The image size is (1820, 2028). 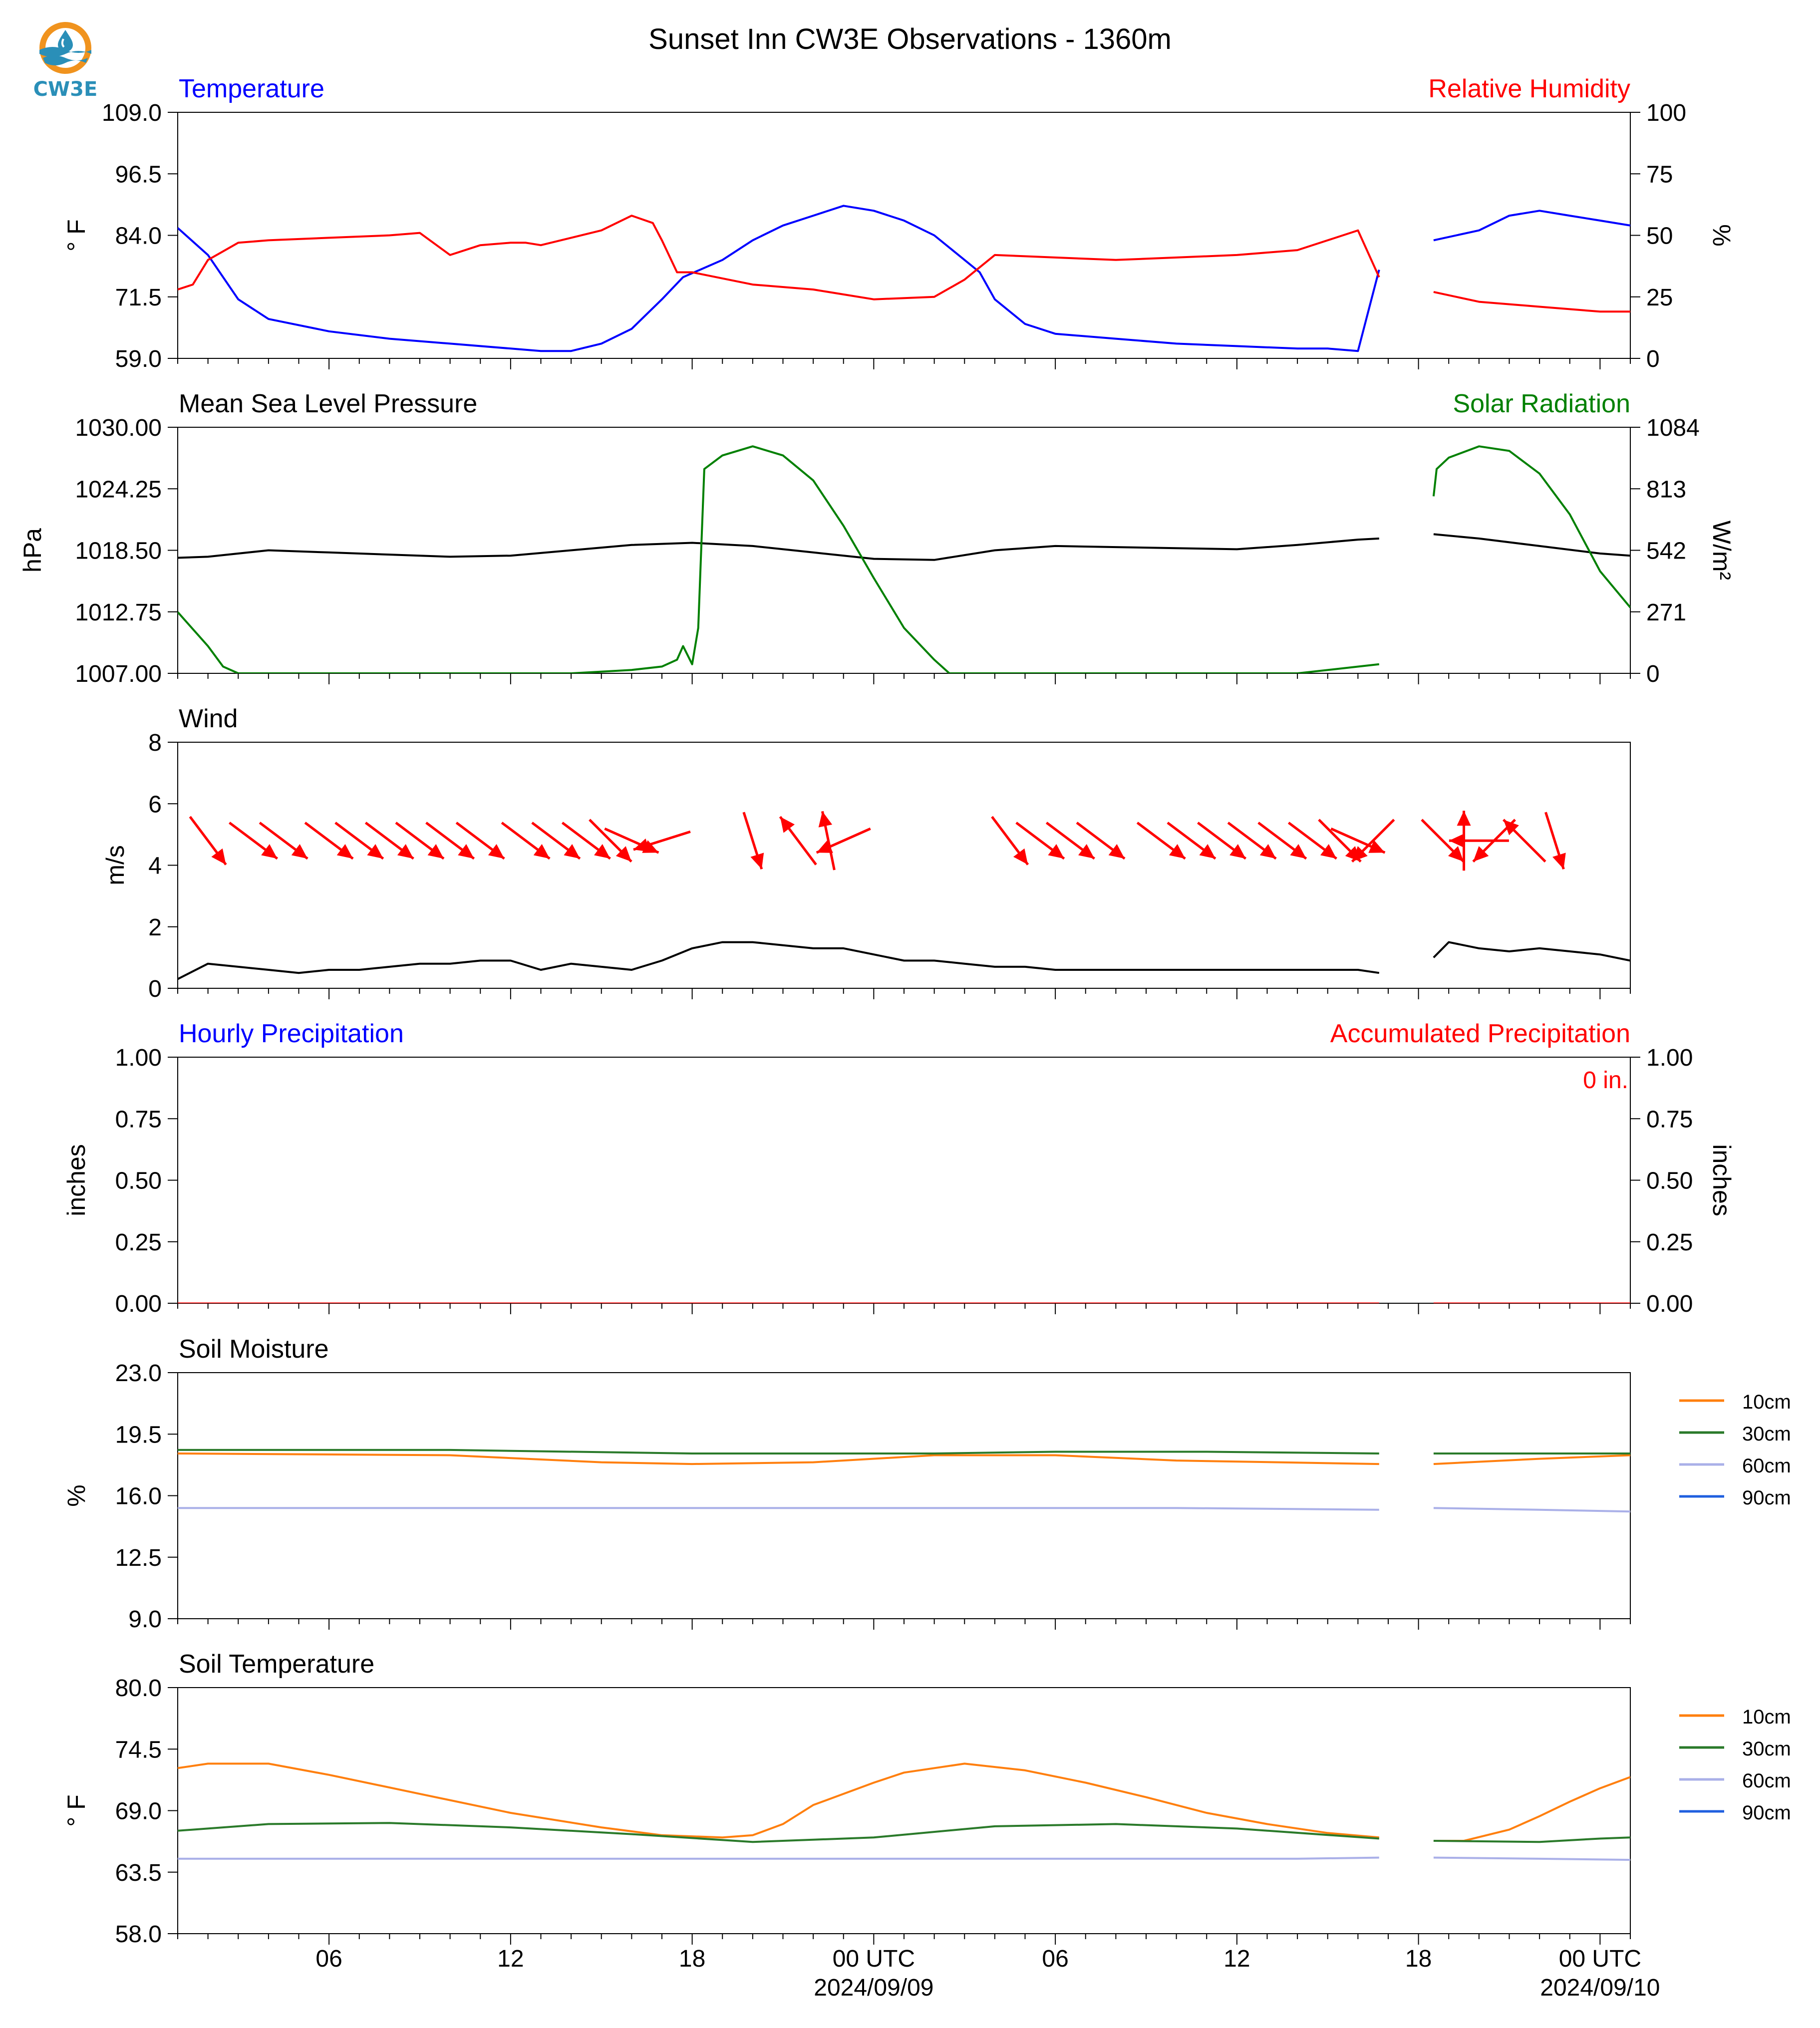 What do you see at coordinates (1531, 301) in the screenshot?
I see `series-rh_b` at bounding box center [1531, 301].